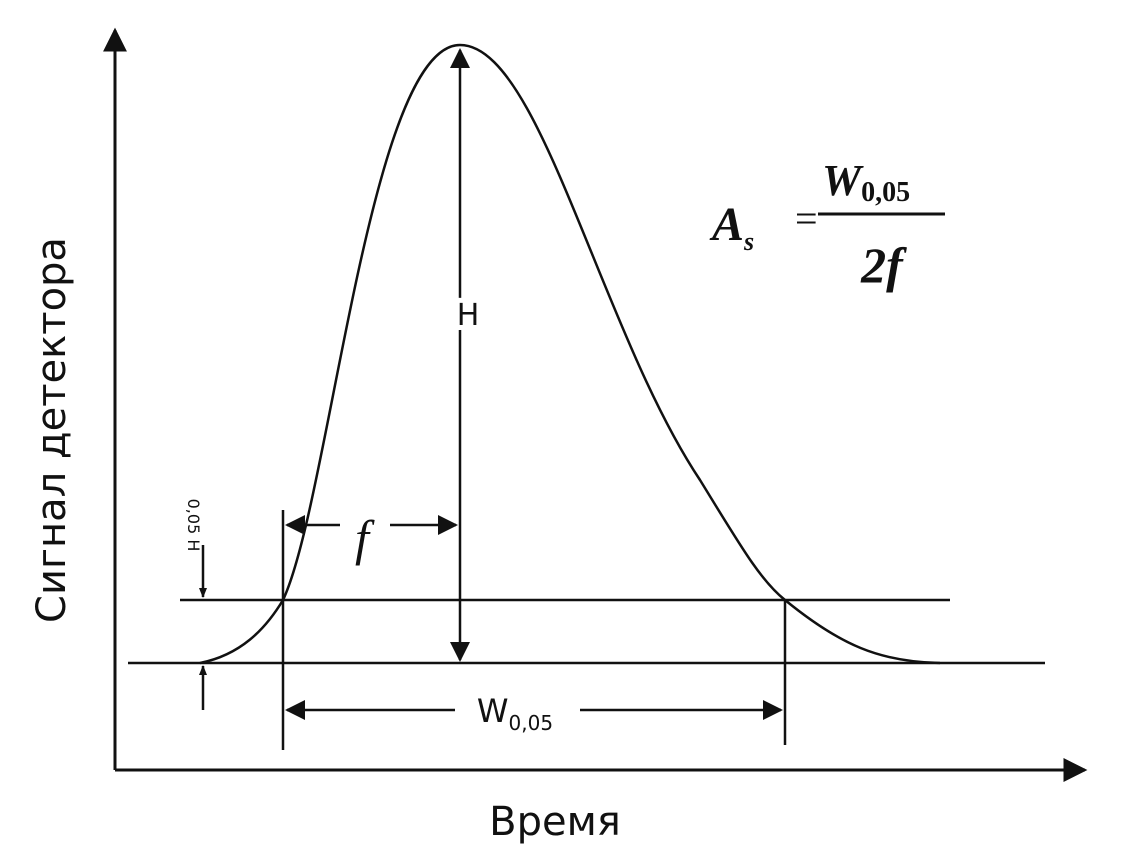  I want to click on formula-denominator: 2f, so click(883, 265).